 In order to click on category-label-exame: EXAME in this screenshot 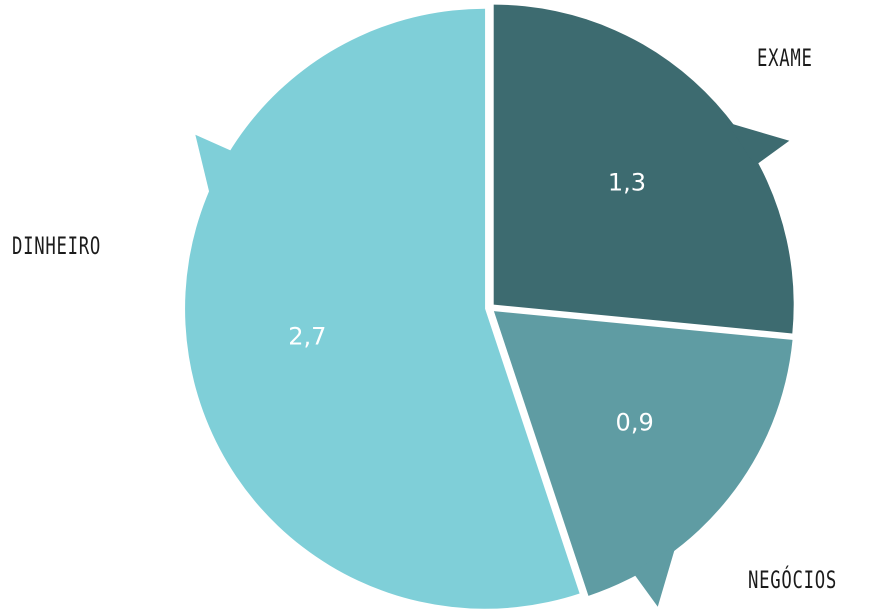, I will do `click(785, 58)`.